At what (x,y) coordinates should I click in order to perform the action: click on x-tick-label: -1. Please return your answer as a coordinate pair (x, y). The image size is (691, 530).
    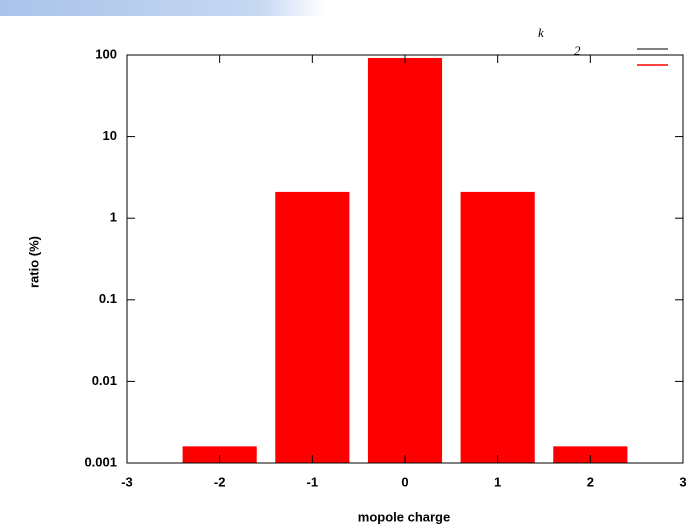
    Looking at the image, I should click on (313, 481).